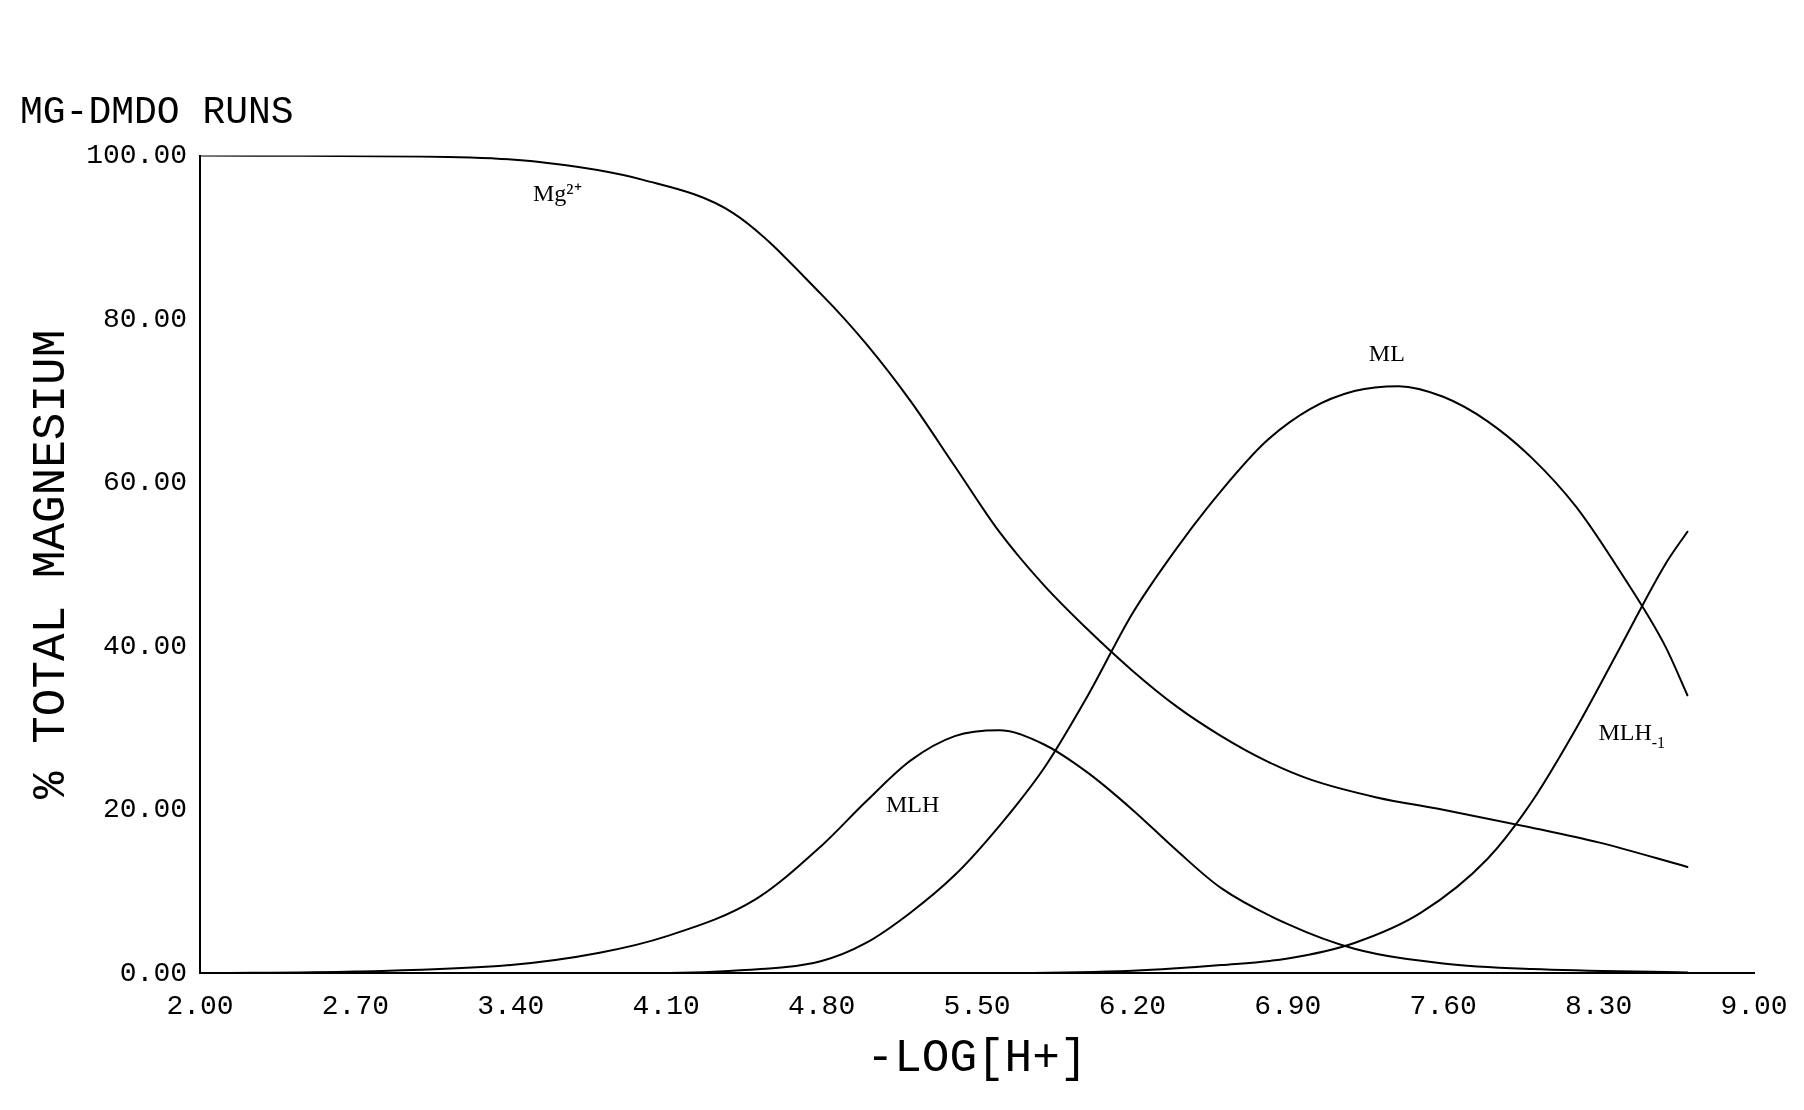 This screenshot has width=1804, height=1110. Describe the element at coordinates (145, 483) in the screenshot. I see `y-tick-label: 60.00` at that location.